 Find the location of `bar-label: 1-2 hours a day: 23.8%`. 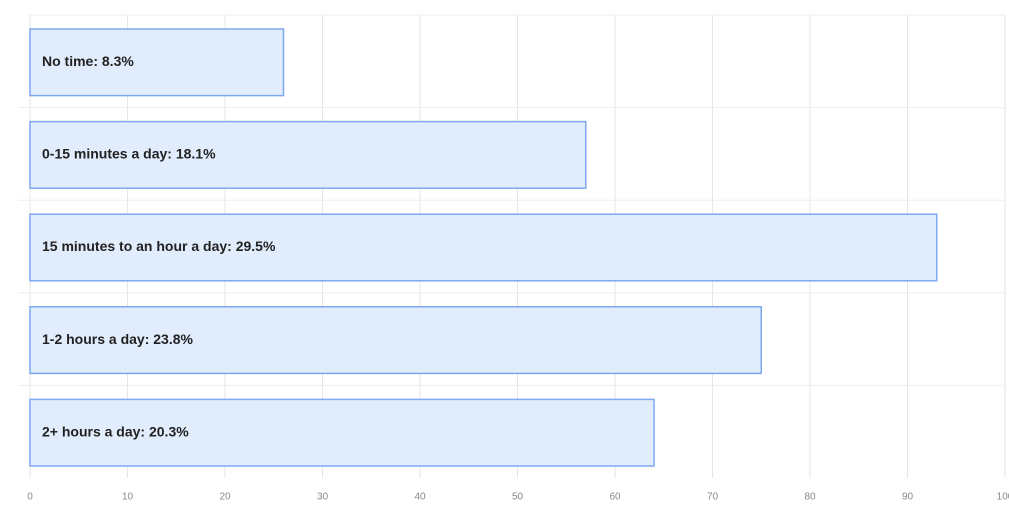

bar-label: 1-2 hours a day: 23.8% is located at coordinates (118, 339).